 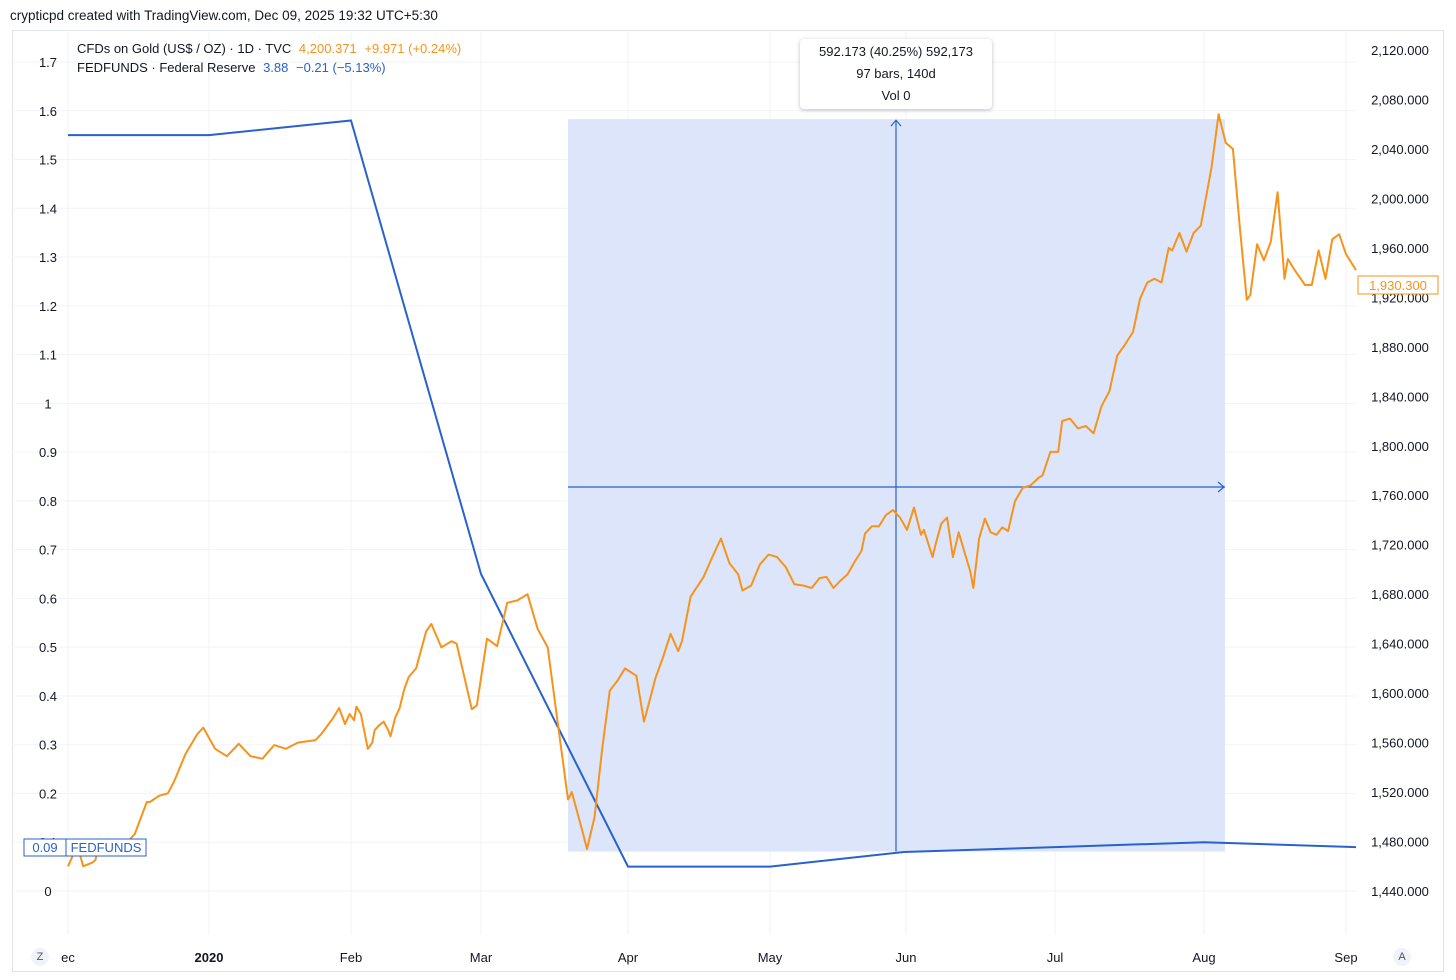 What do you see at coordinates (40, 957) in the screenshot?
I see `zoom-left-button: Z` at bounding box center [40, 957].